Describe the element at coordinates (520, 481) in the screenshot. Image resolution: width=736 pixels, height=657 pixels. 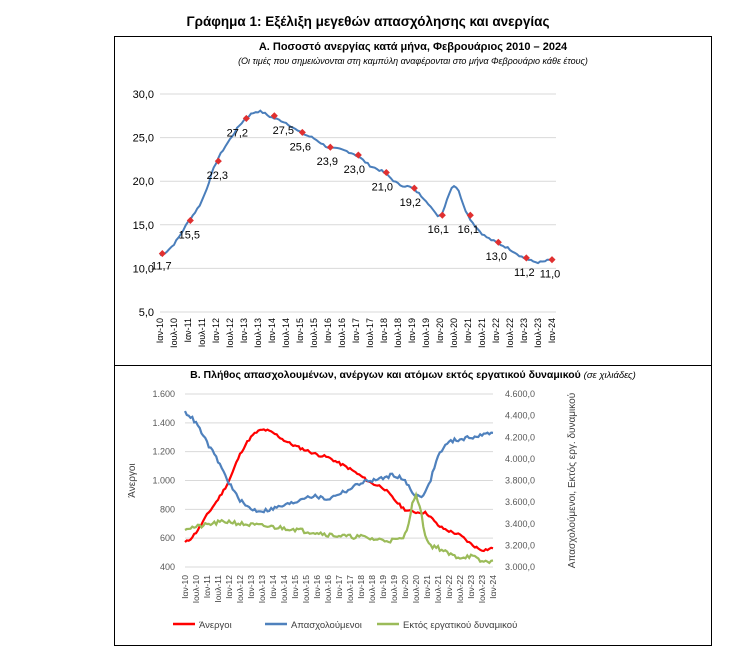
I see `y-right-tick-label: 3.800,0` at that location.